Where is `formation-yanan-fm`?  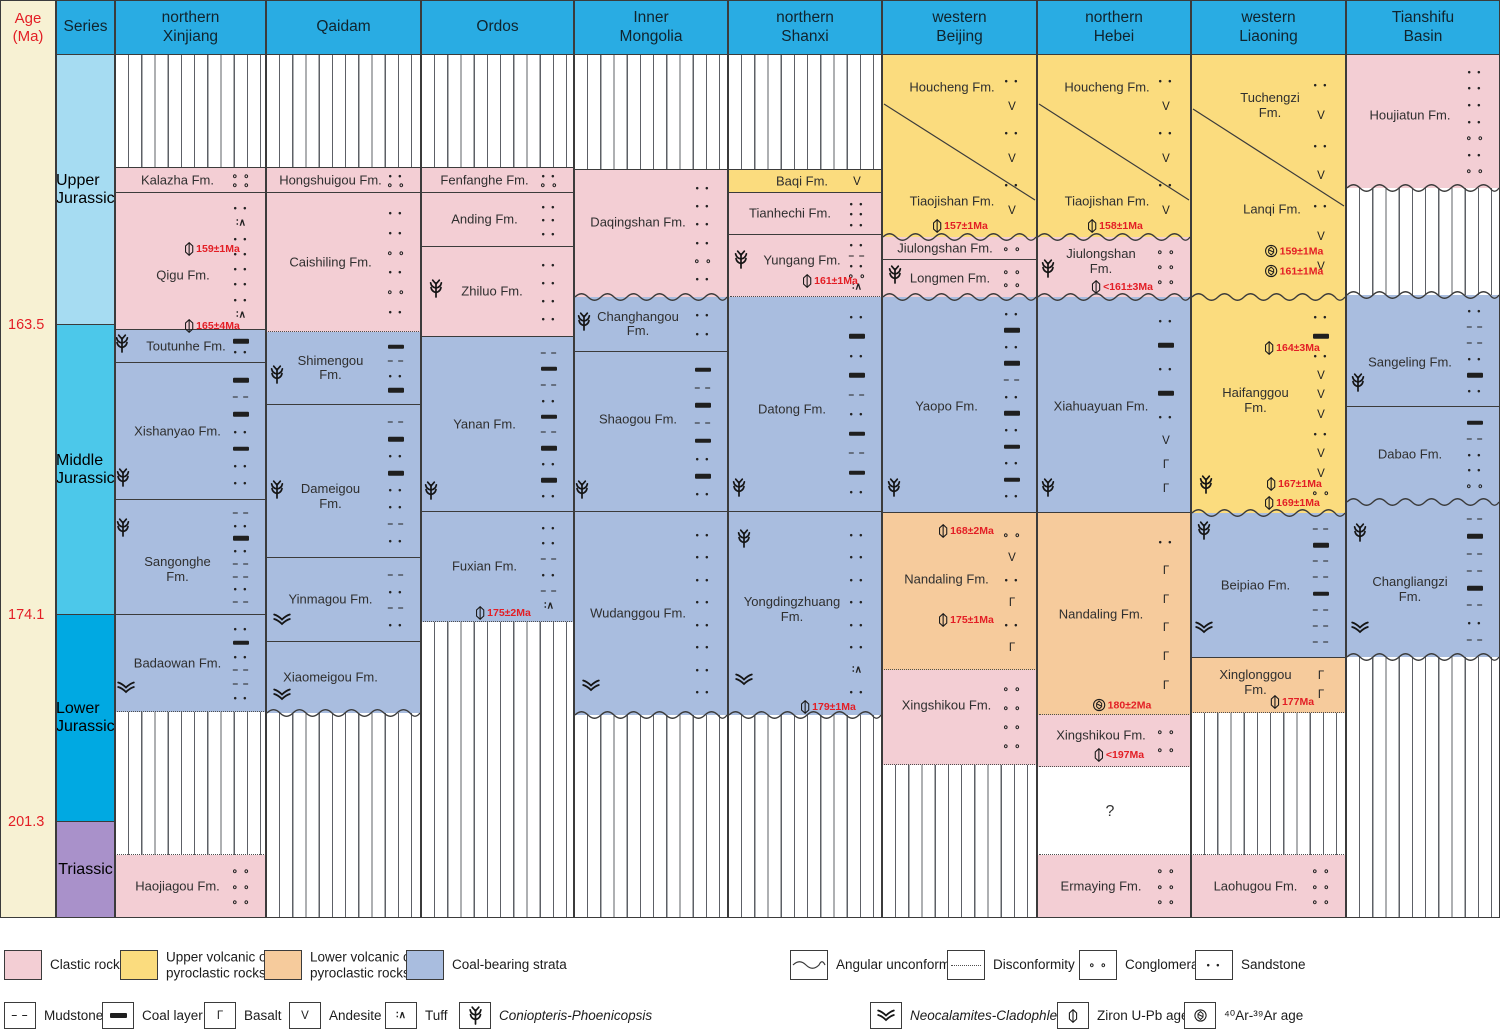 formation-yanan-fm is located at coordinates (497, 424).